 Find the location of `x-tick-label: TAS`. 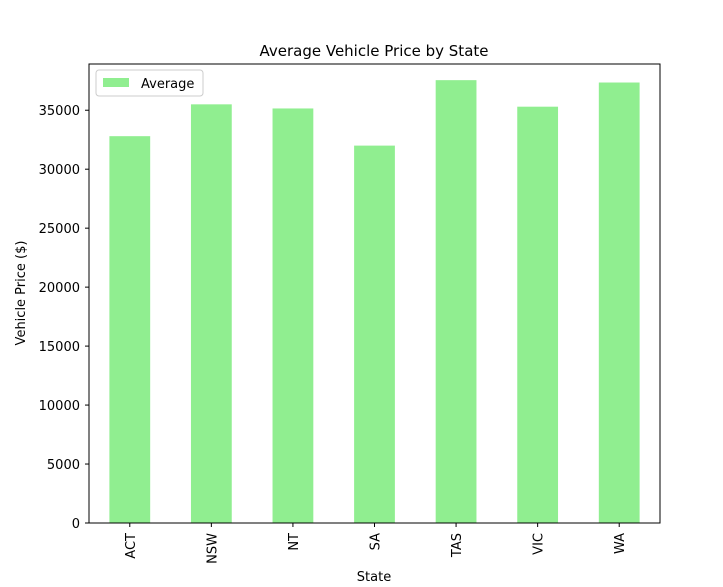

x-tick-label: TAS is located at coordinates (457, 545).